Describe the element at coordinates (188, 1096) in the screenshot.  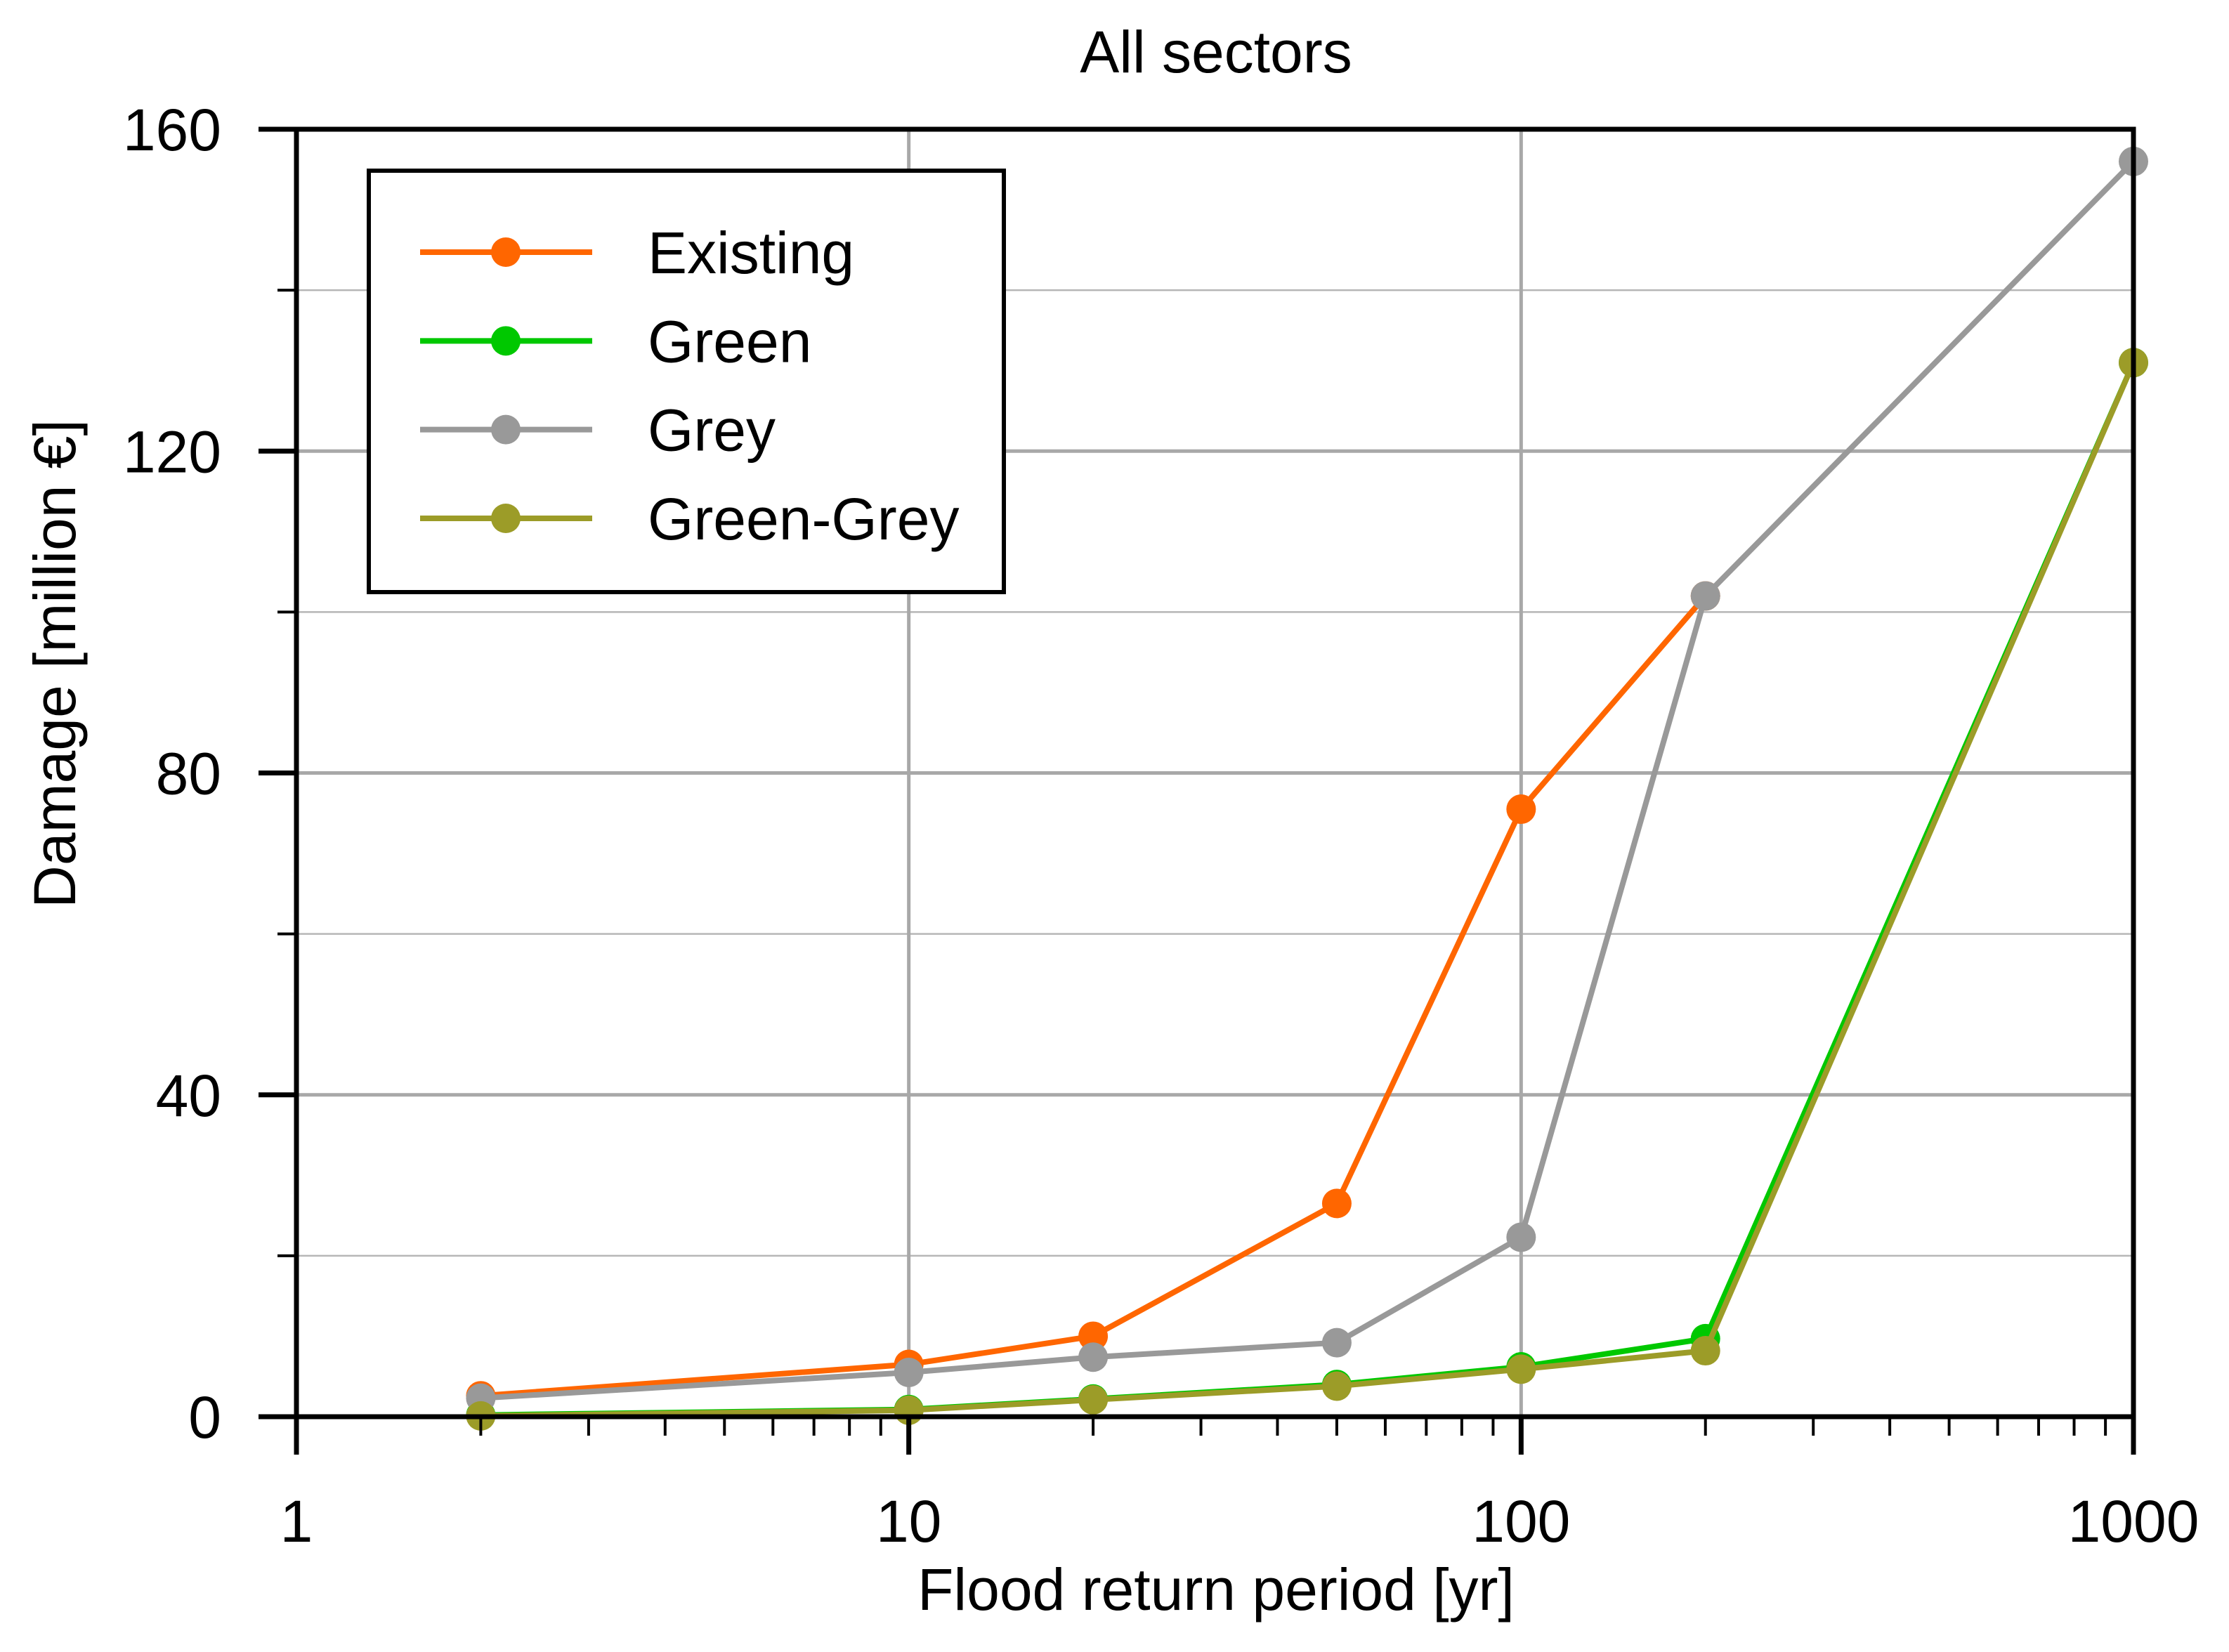
I see `y-tick-label: 40` at that location.